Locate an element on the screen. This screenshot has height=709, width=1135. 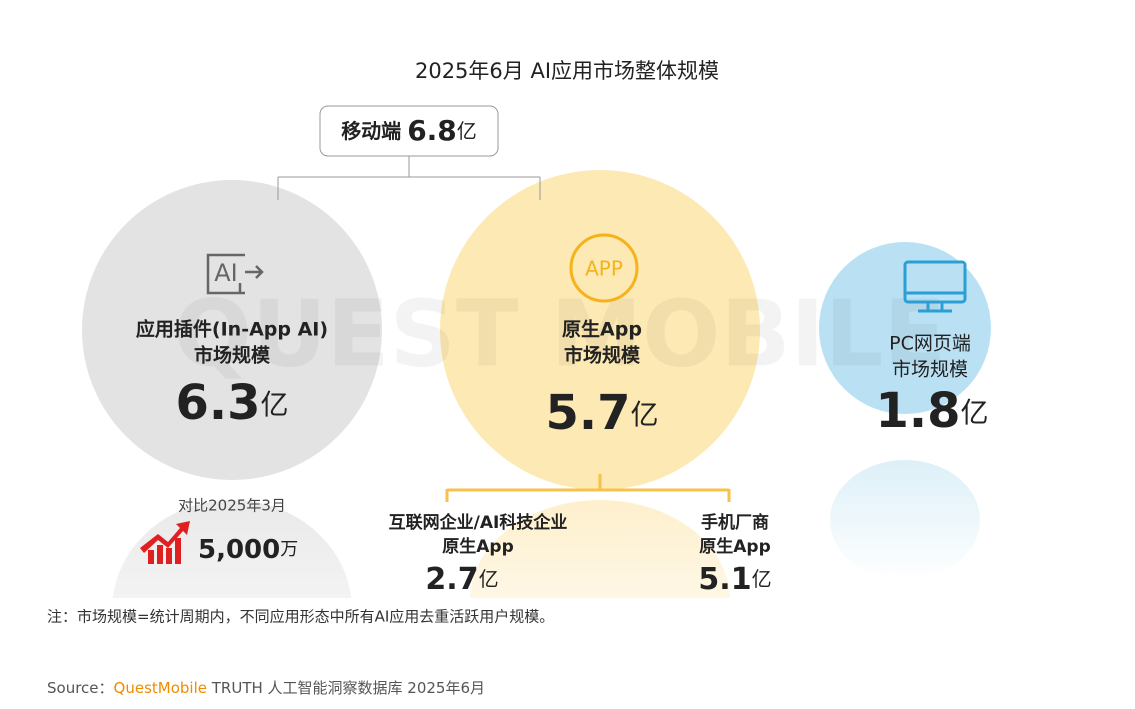
circle-native is located at coordinates (600, 330).